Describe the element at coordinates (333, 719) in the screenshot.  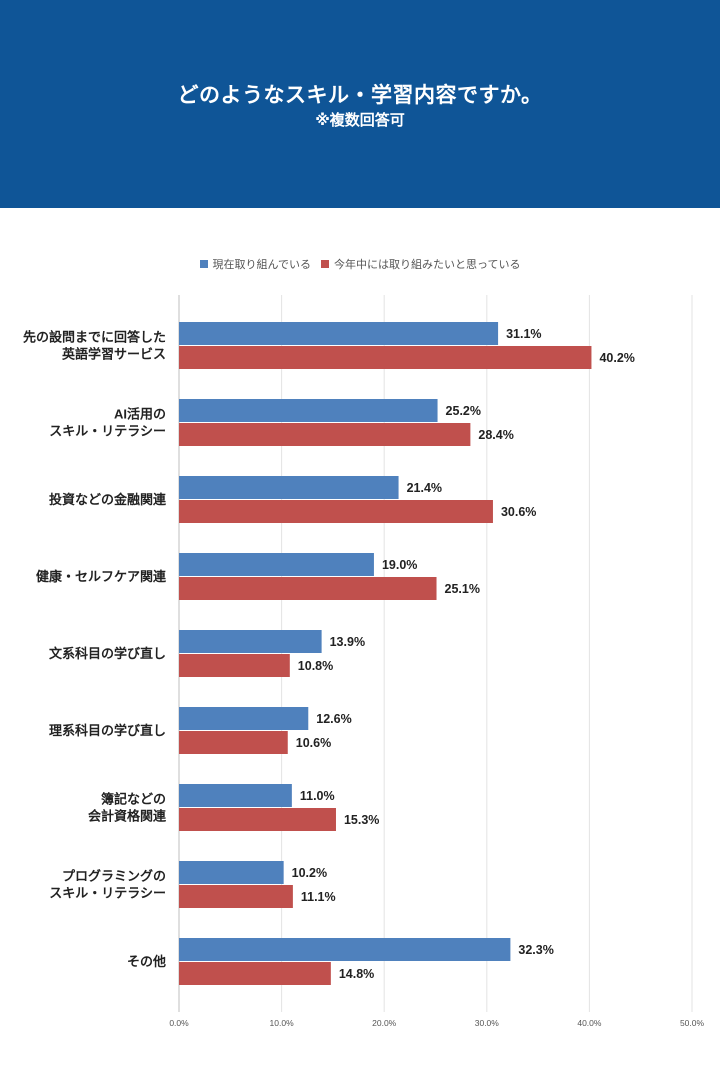
I see `data-label: 12.6%` at that location.